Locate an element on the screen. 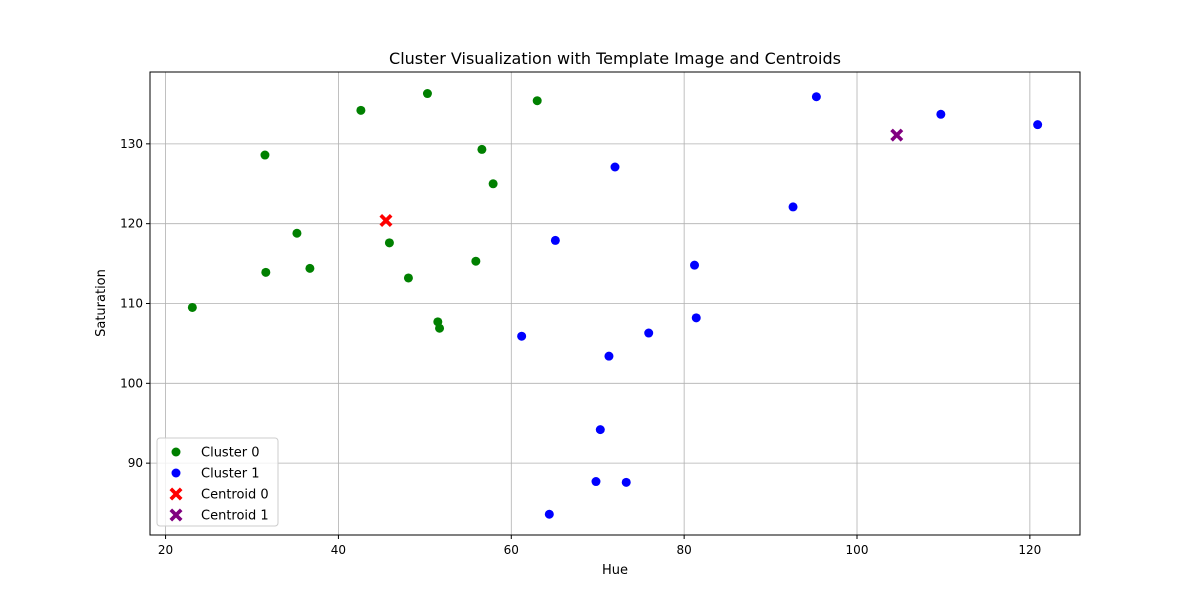 The image size is (1200, 604). x-axis-label: Hue is located at coordinates (615, 570).